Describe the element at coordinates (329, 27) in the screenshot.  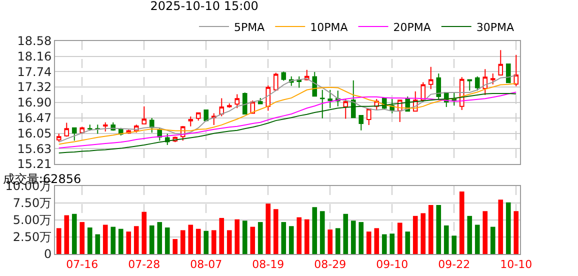
I see `legend-label: 10PMA` at that location.